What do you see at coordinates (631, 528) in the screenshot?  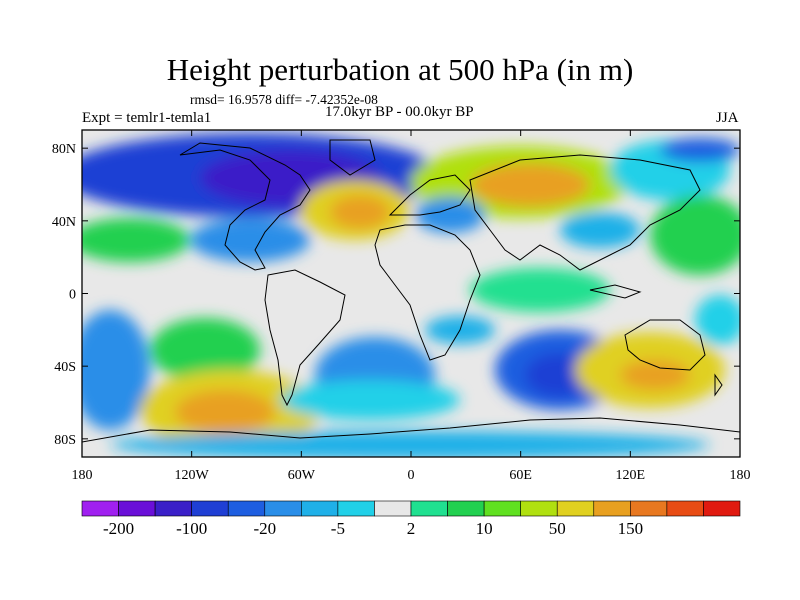 I see `colorbar-label-7: 150` at bounding box center [631, 528].